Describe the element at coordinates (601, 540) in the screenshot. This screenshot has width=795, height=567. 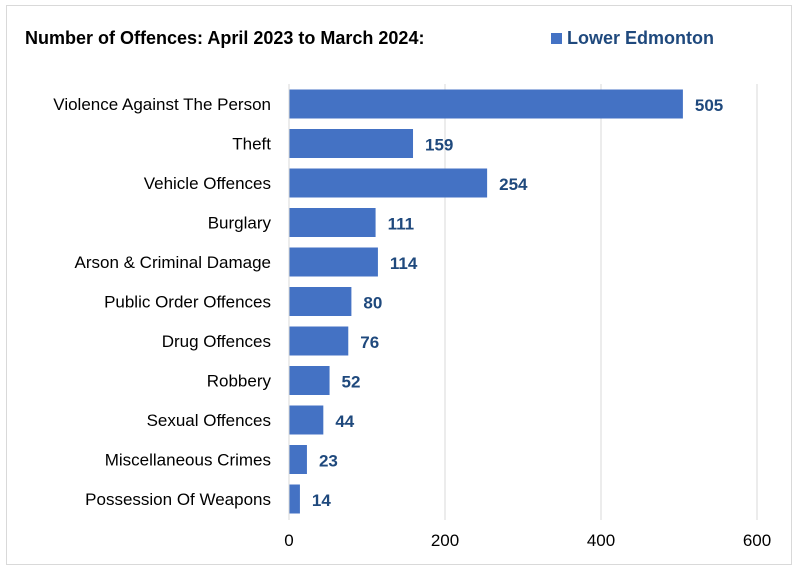
I see `x-tick-label: 400` at that location.